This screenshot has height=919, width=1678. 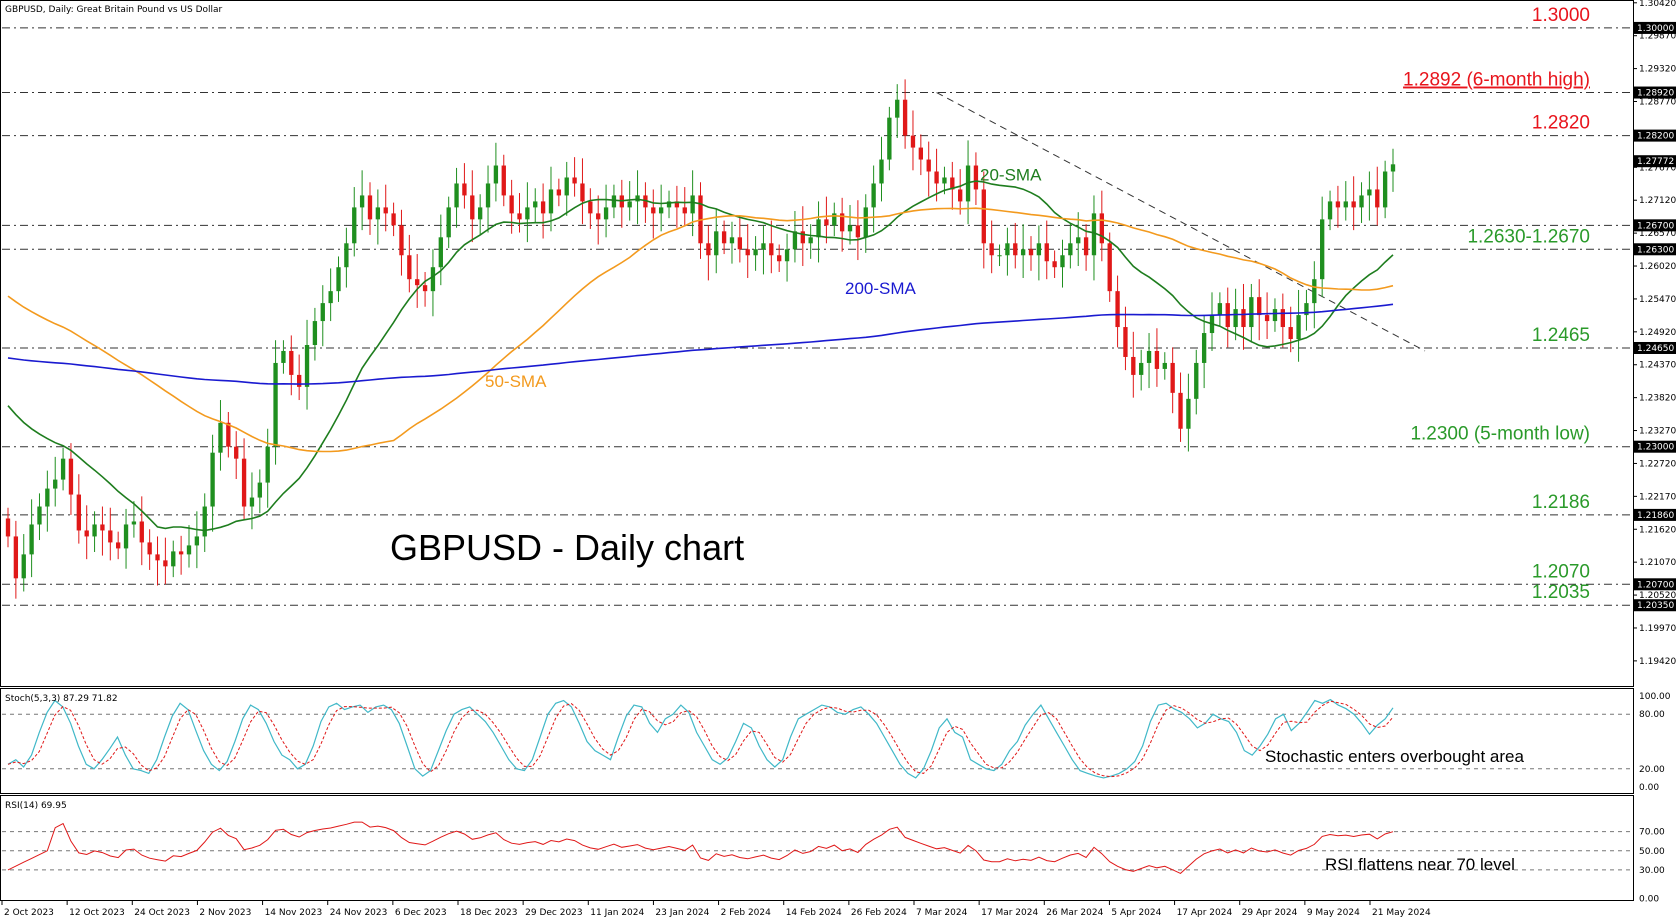 What do you see at coordinates (1655, 162) in the screenshot?
I see `price-marker-label: 1.27772` at bounding box center [1655, 162].